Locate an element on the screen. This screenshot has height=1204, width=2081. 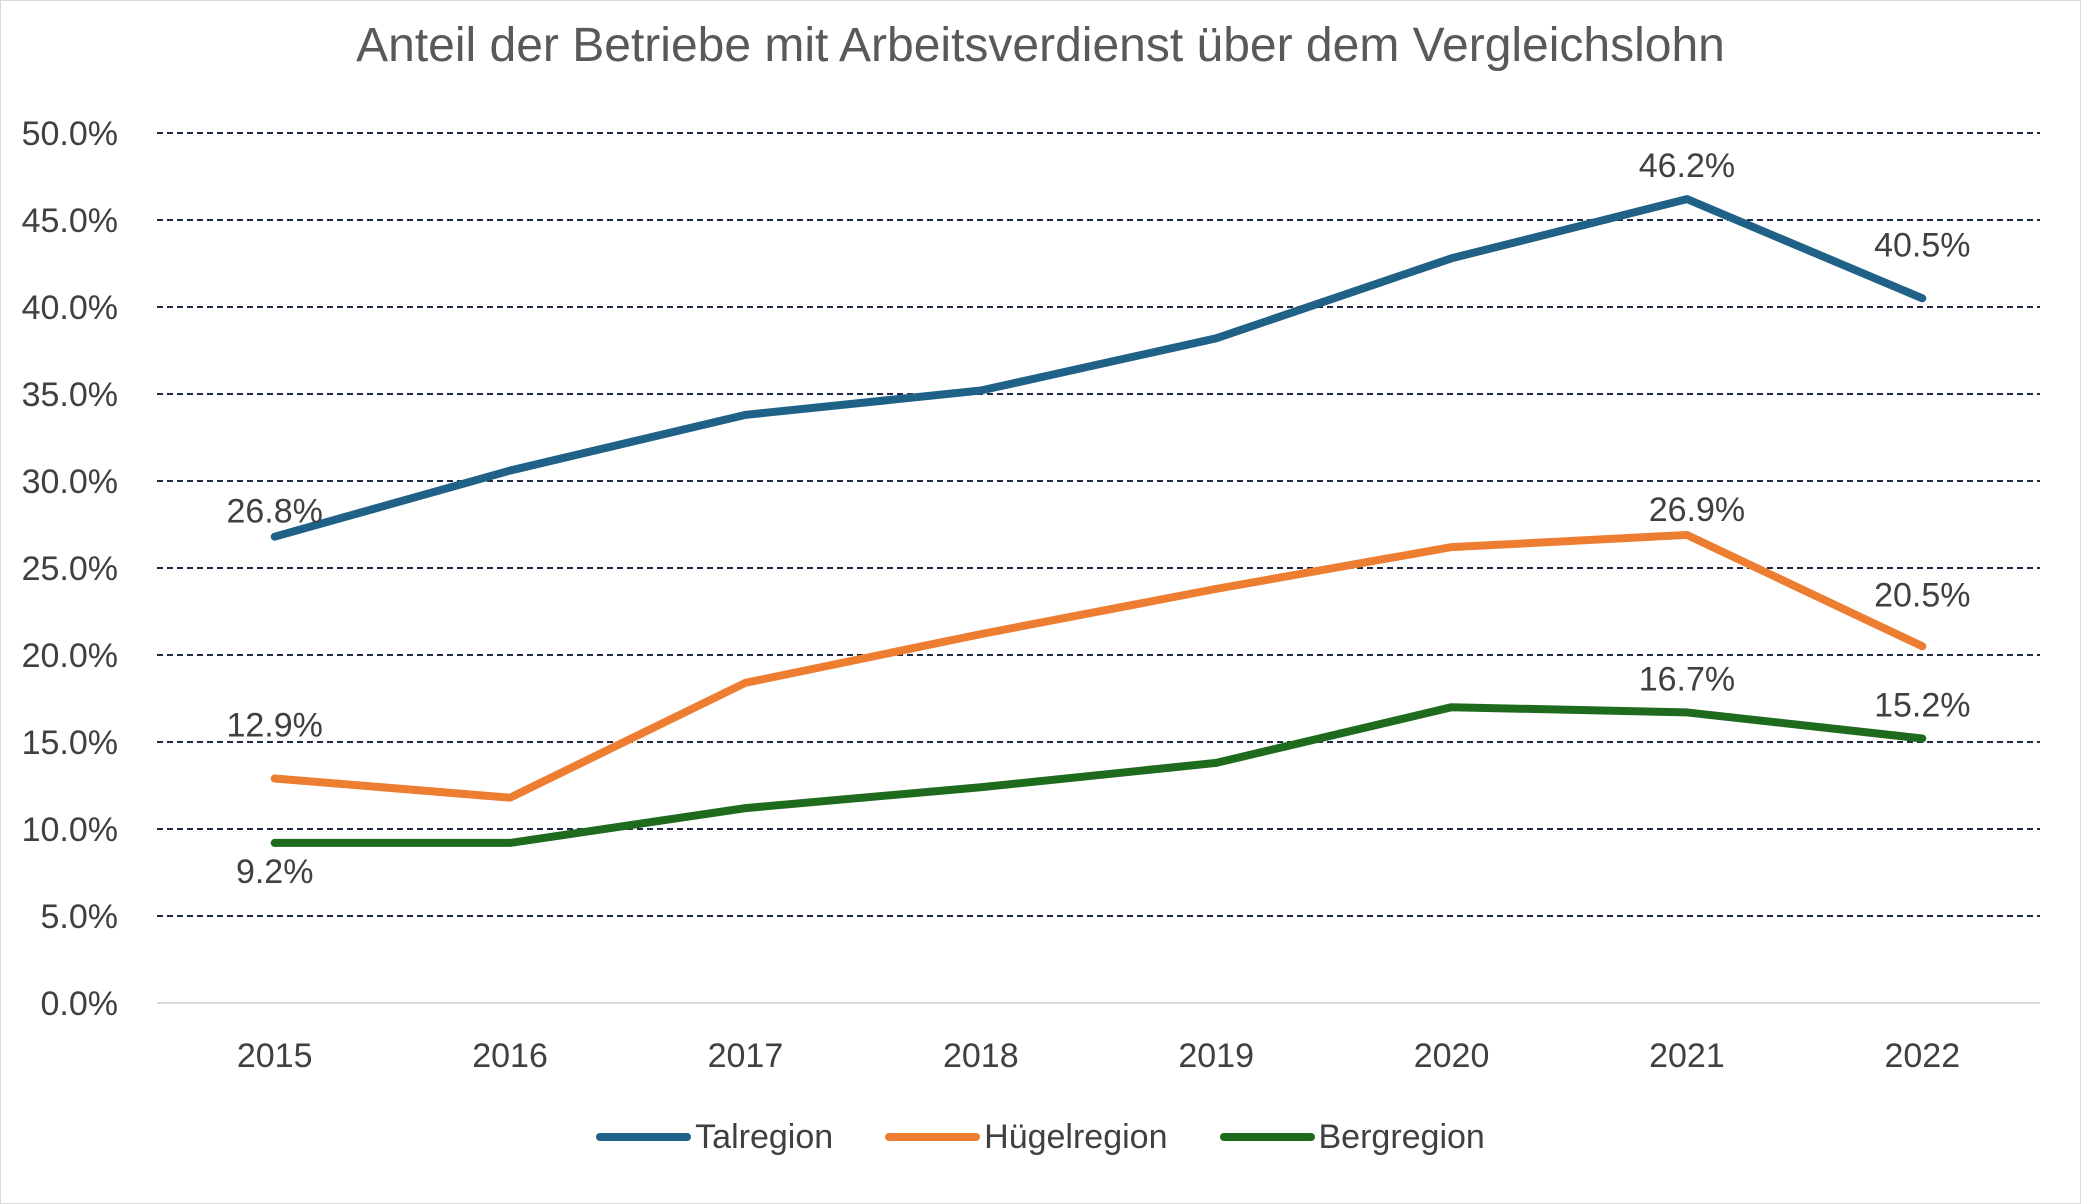
x-tick-label: 2017 is located at coordinates (746, 1056).